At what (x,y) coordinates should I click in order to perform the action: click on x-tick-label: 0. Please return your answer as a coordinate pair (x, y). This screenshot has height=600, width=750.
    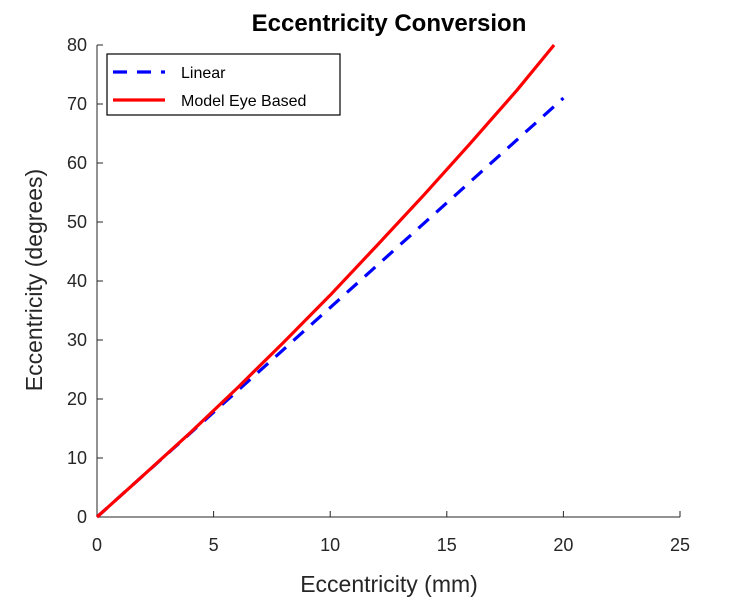
    Looking at the image, I should click on (97, 545).